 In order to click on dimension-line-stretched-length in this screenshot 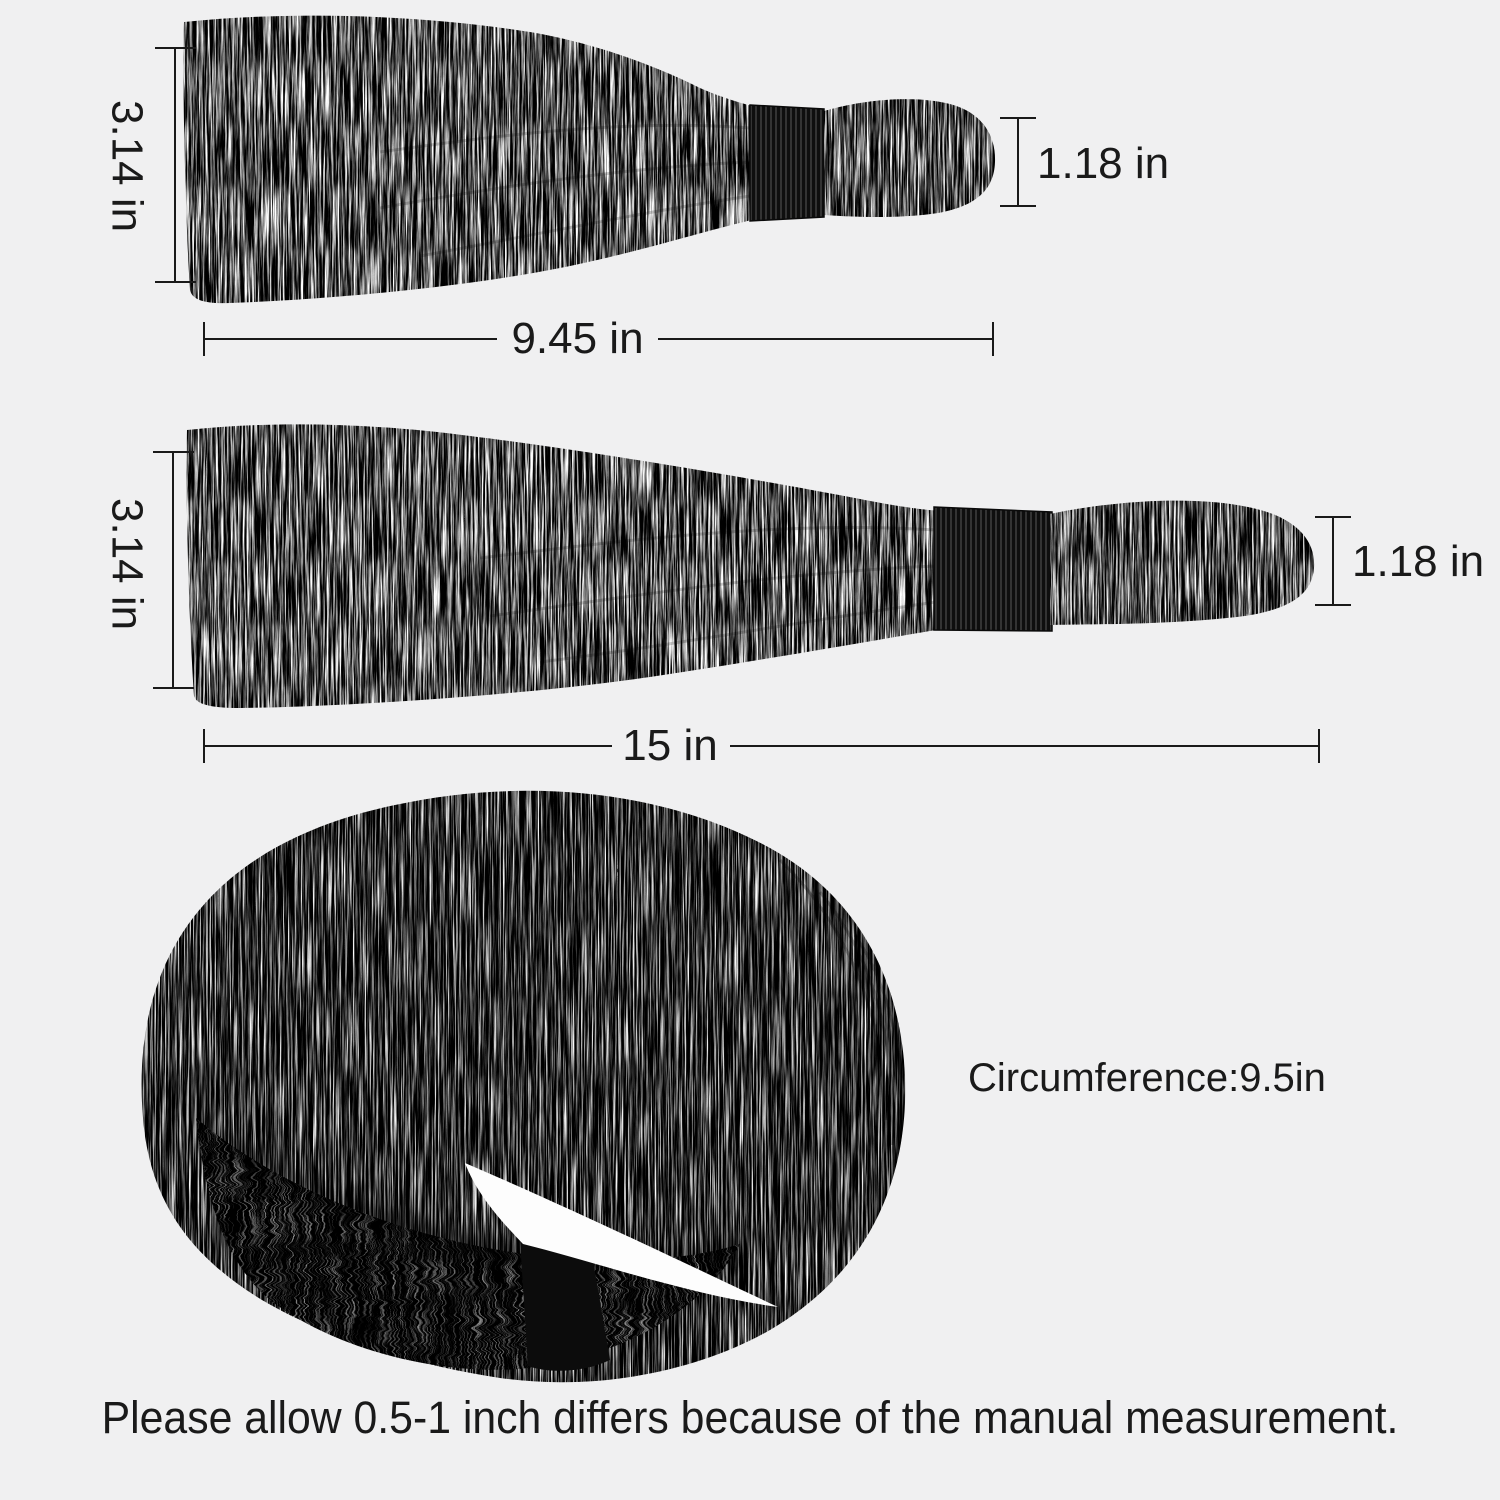, I will do `click(761, 746)`.